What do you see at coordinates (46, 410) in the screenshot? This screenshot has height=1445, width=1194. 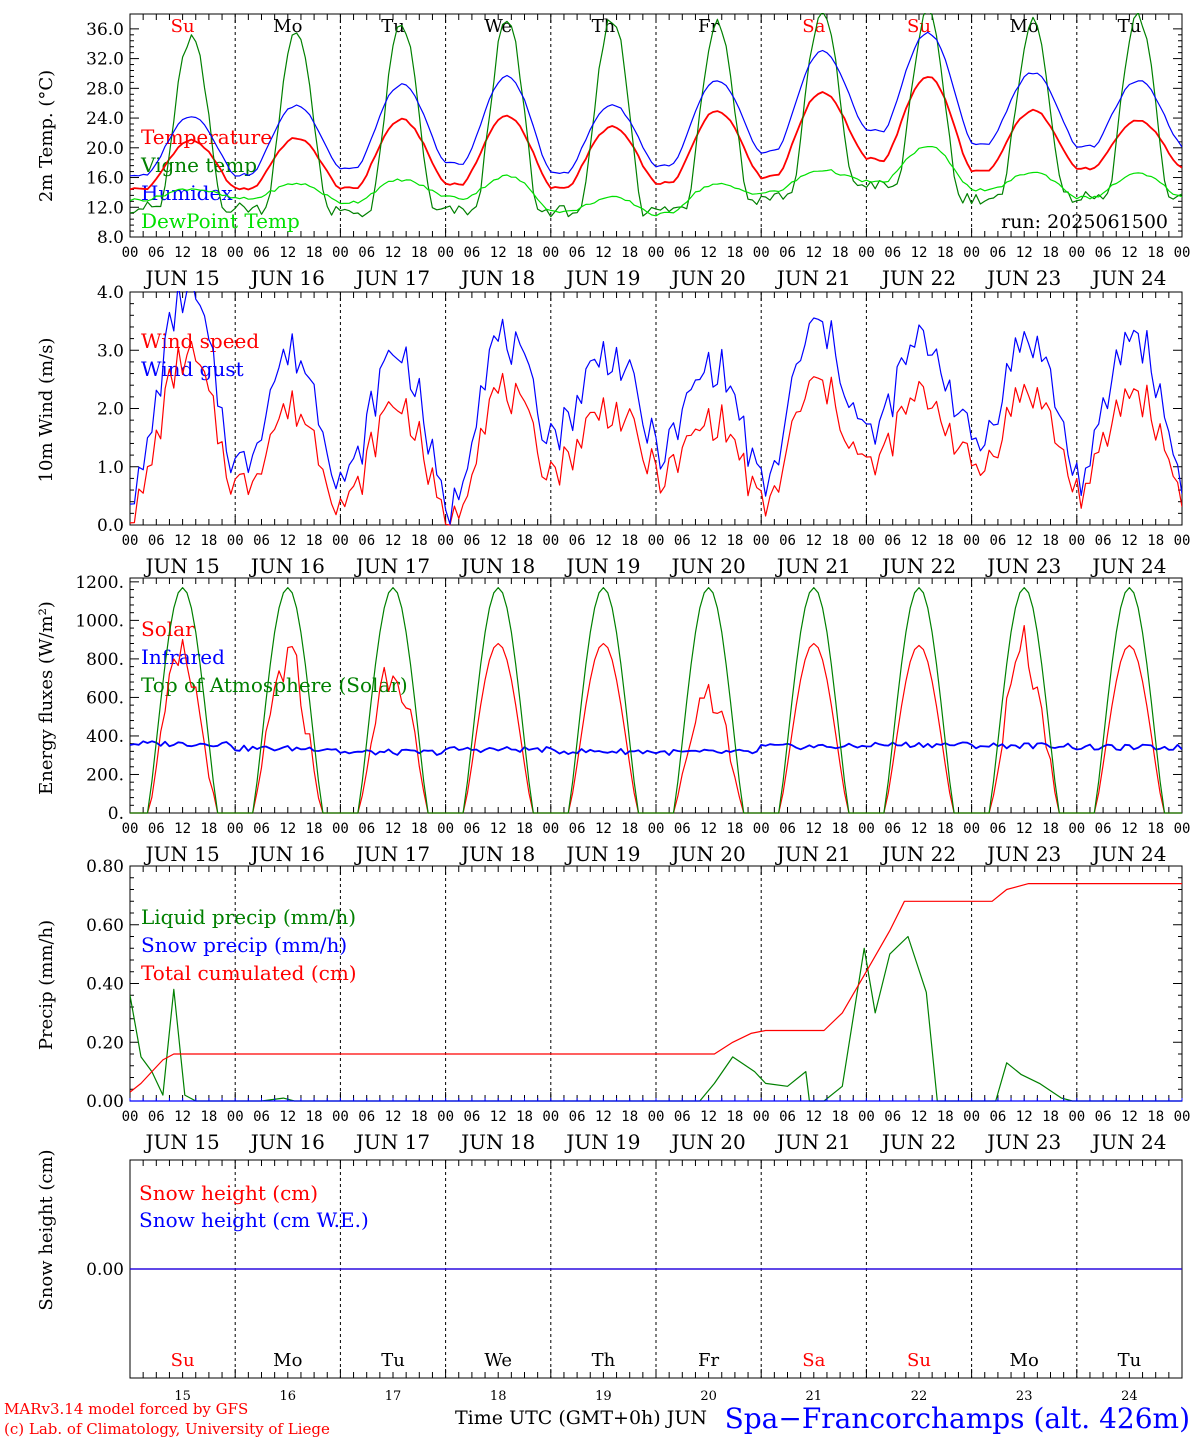 I see `y-axis-label: 10m Wind (m/s)` at bounding box center [46, 410].